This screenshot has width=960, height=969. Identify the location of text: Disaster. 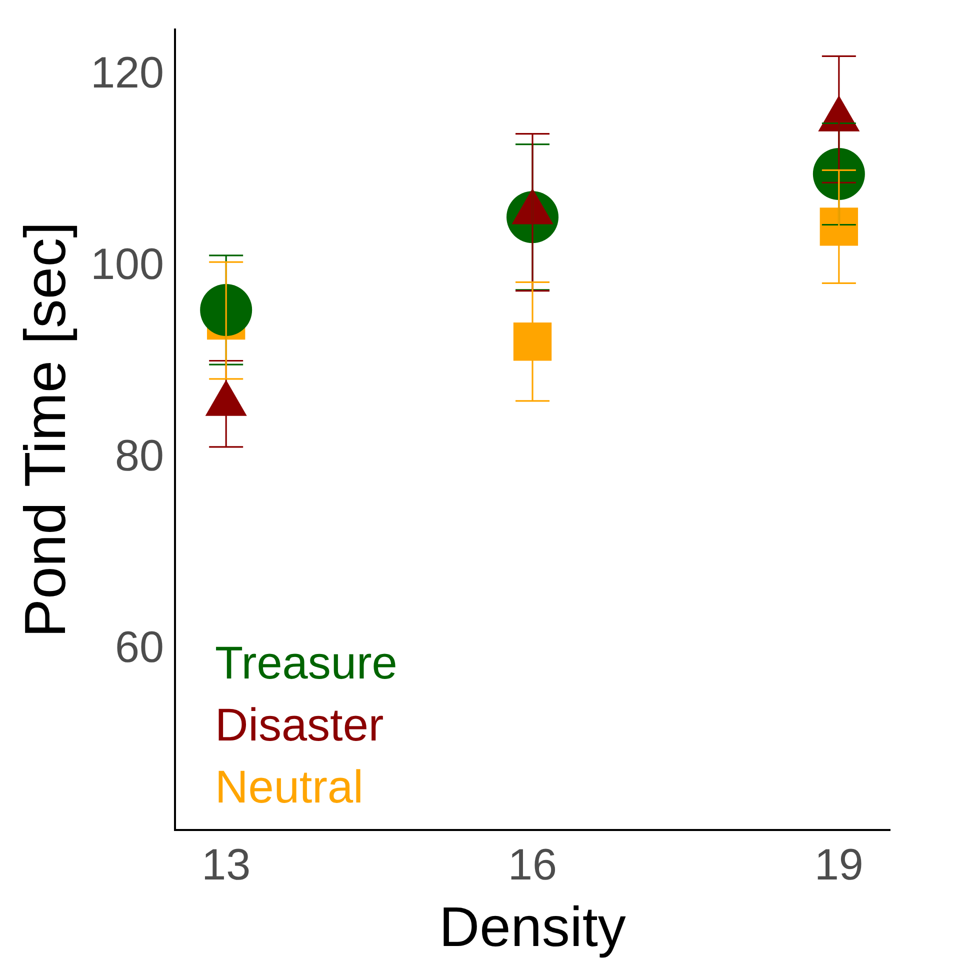
(299, 724).